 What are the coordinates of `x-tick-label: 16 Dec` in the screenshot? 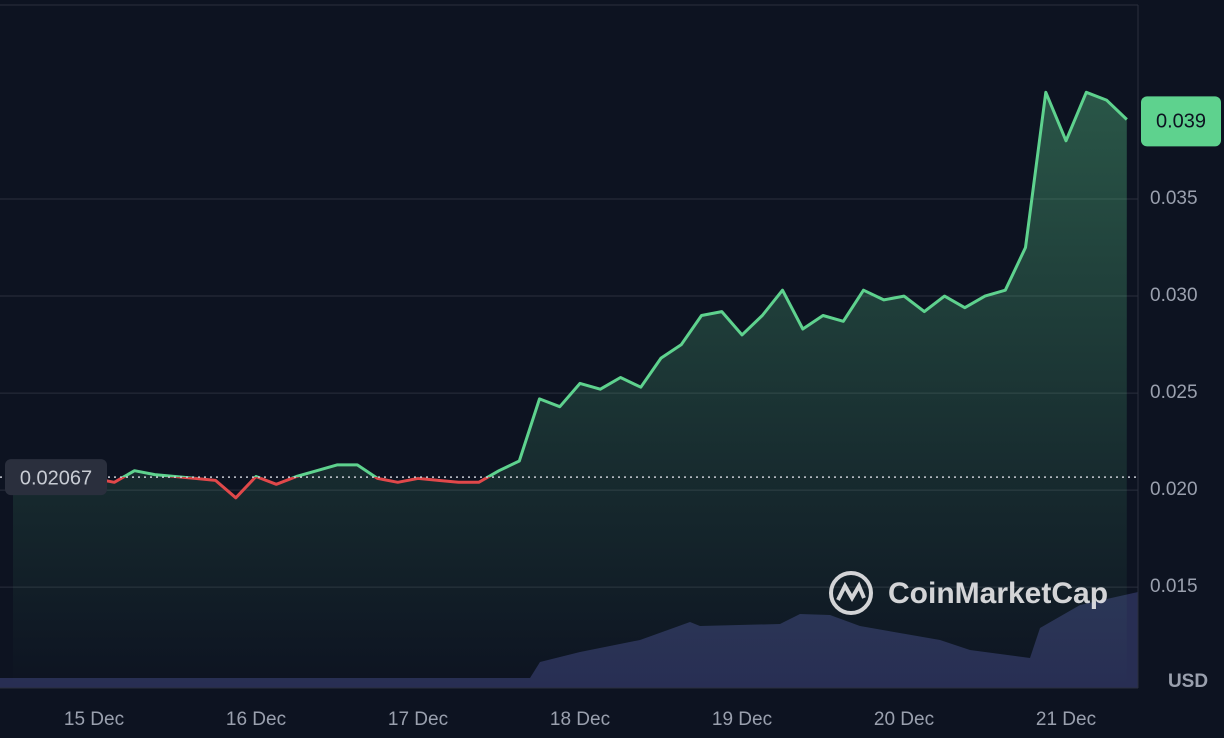 It's located at (256, 719).